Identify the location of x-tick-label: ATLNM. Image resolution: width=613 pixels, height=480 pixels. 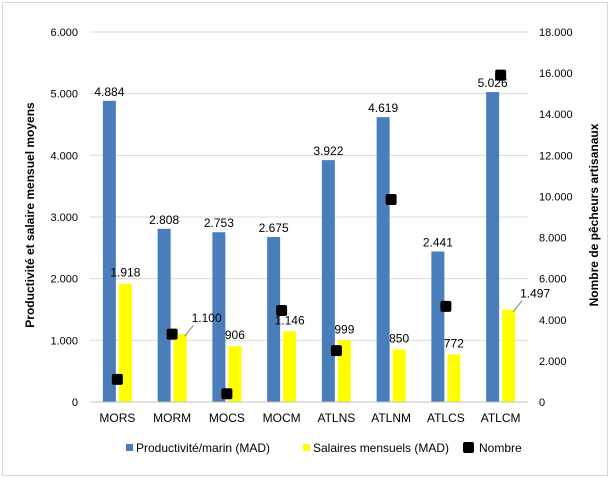
(391, 418).